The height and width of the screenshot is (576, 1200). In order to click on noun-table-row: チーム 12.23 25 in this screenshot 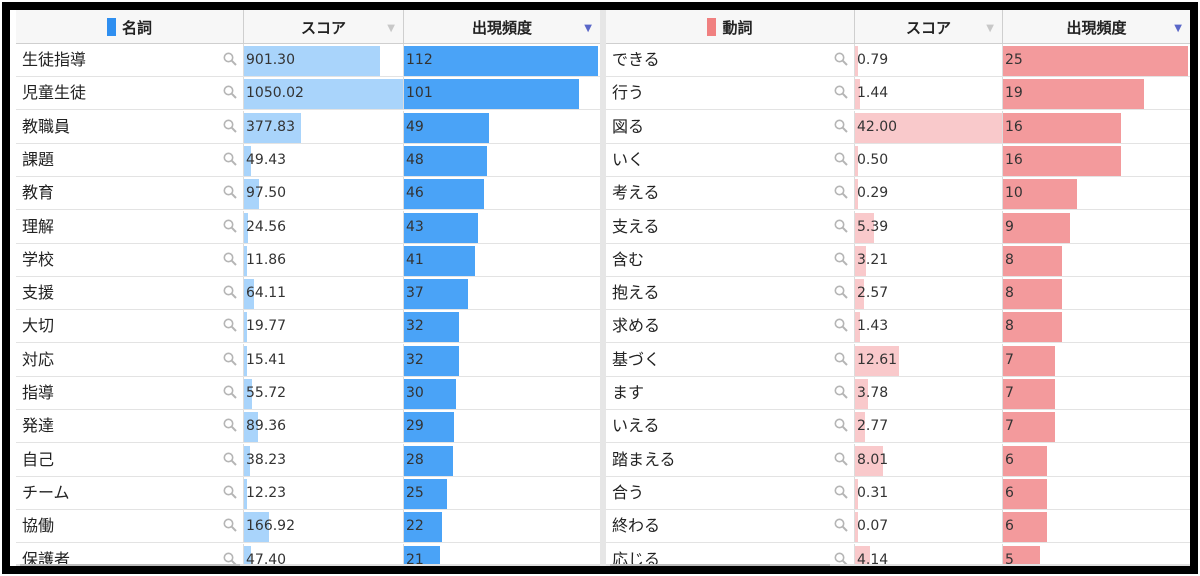, I will do `click(308, 493)`.